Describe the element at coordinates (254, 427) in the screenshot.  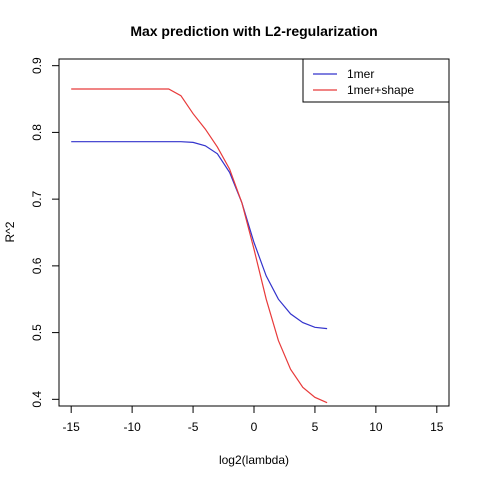
I see `x-tick-label: 0` at that location.